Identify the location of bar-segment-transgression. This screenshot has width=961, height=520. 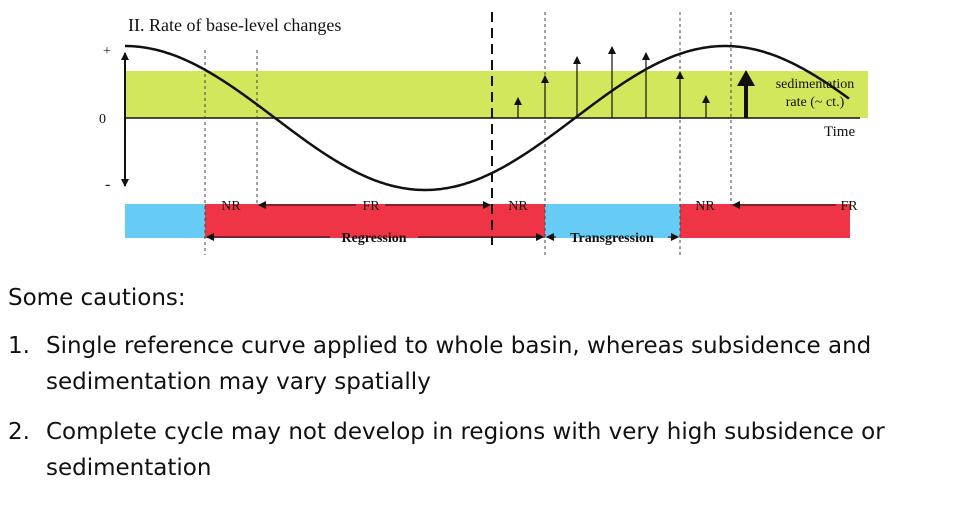
(612, 221).